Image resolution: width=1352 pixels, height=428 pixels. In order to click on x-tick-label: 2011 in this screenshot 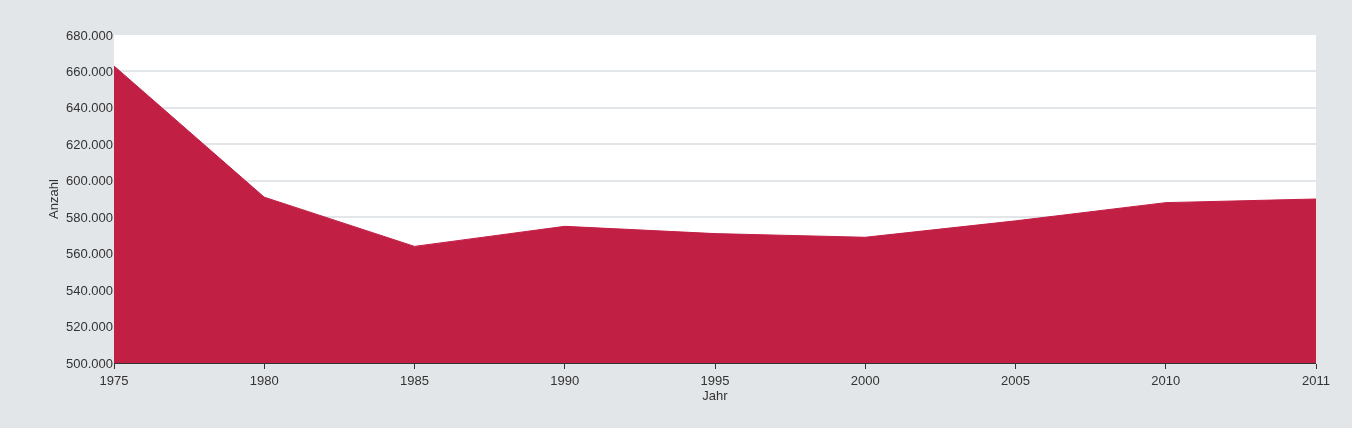, I will do `click(1316, 380)`.